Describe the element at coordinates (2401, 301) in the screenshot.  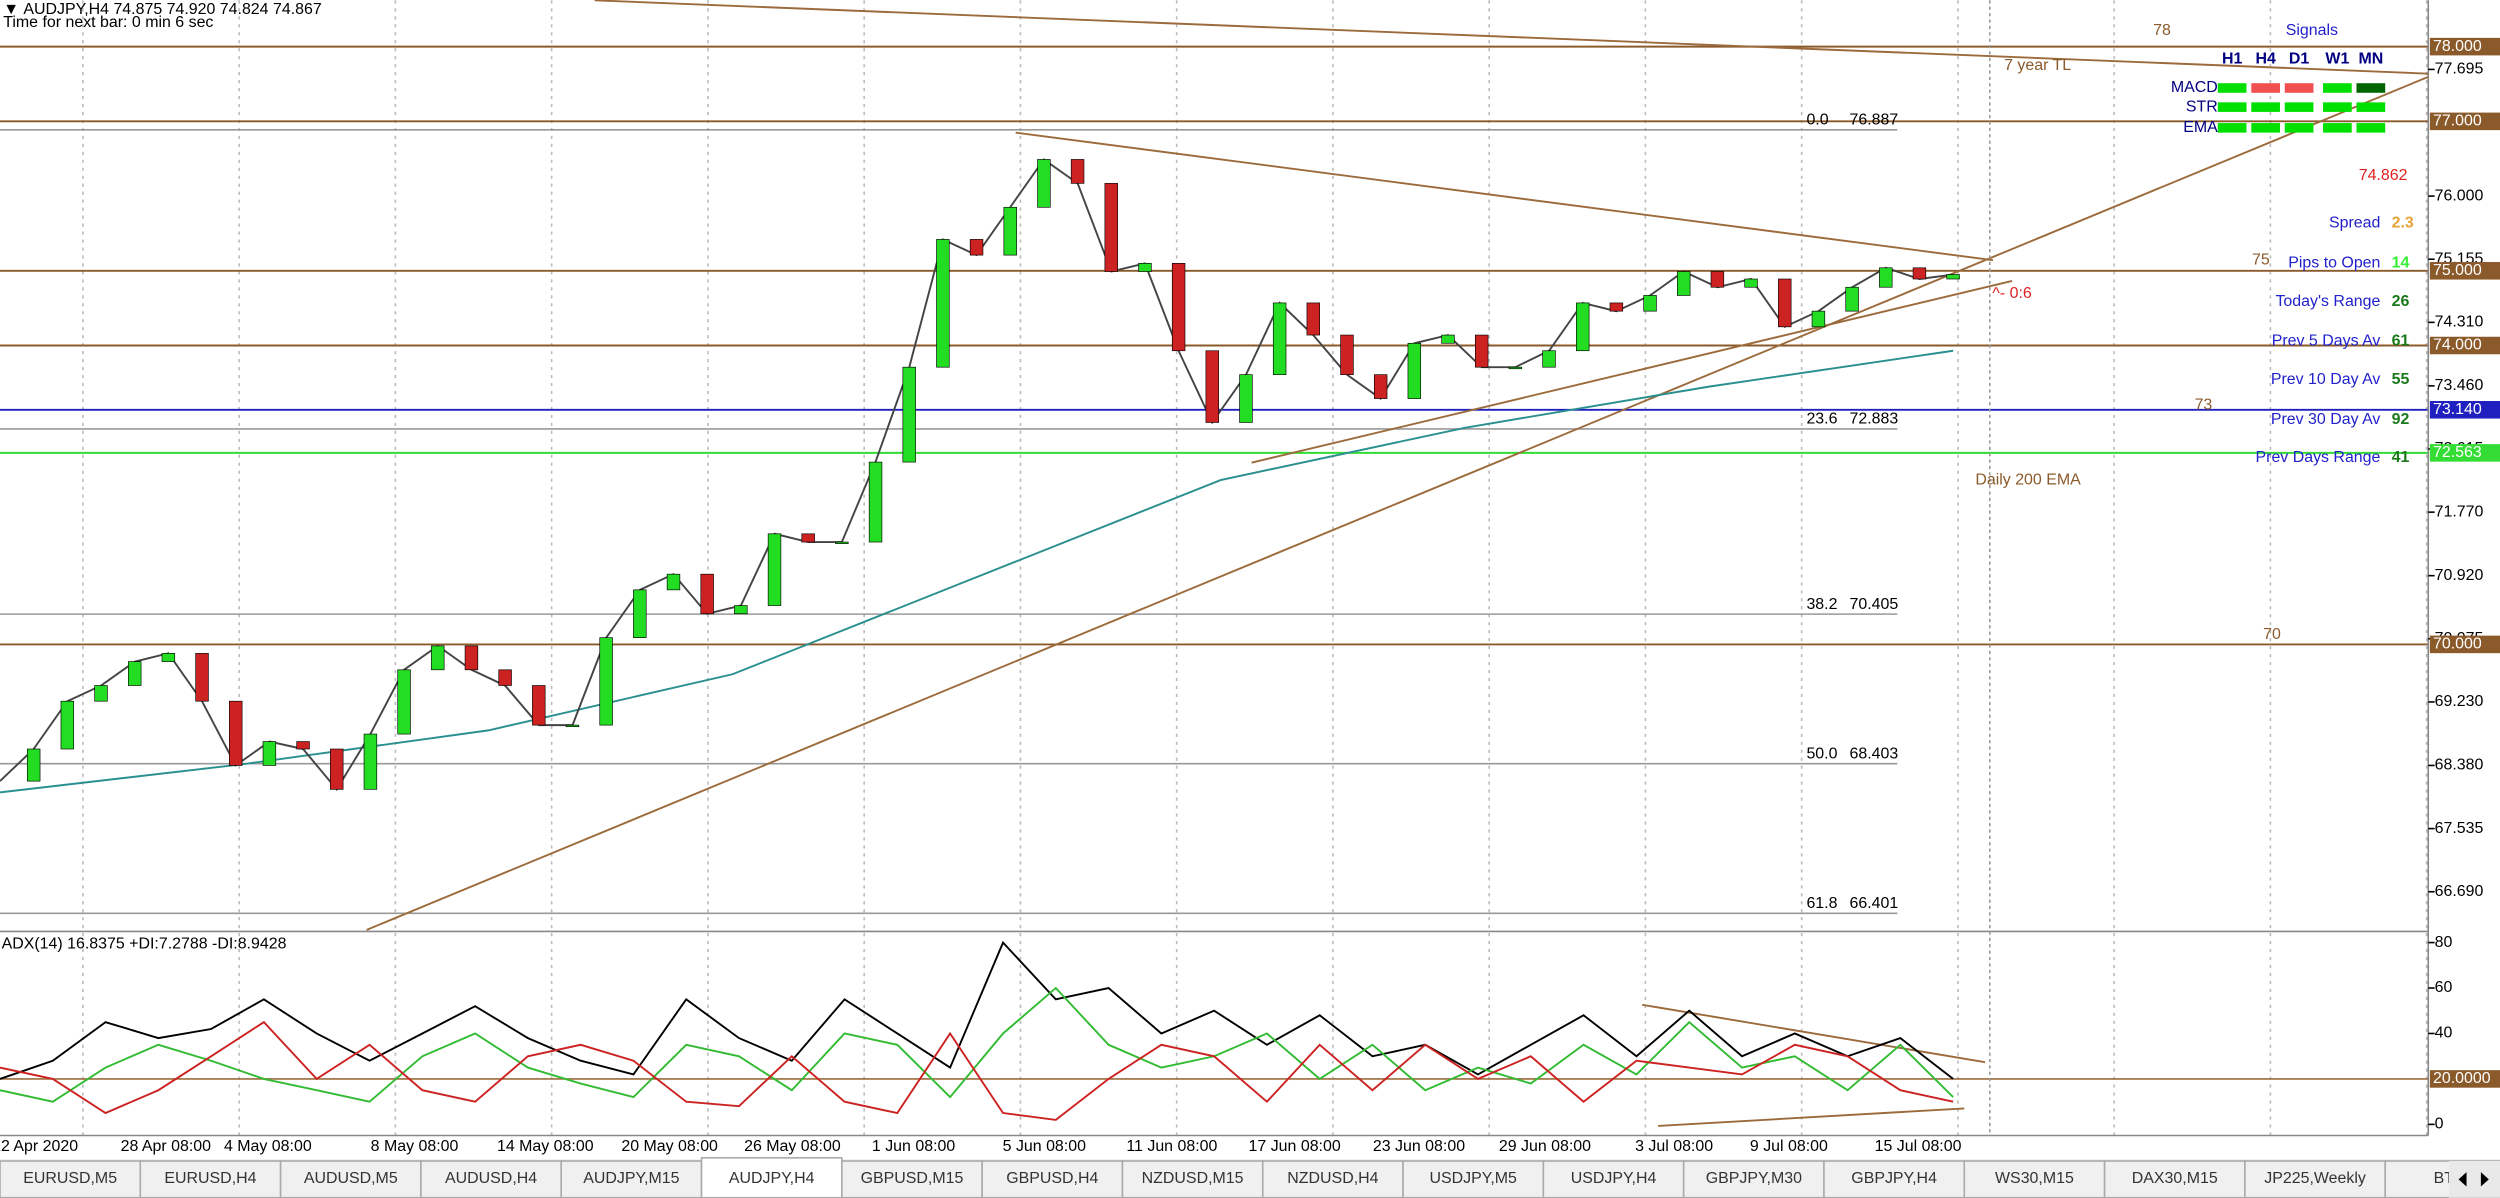
I see `stat-value: 26` at that location.